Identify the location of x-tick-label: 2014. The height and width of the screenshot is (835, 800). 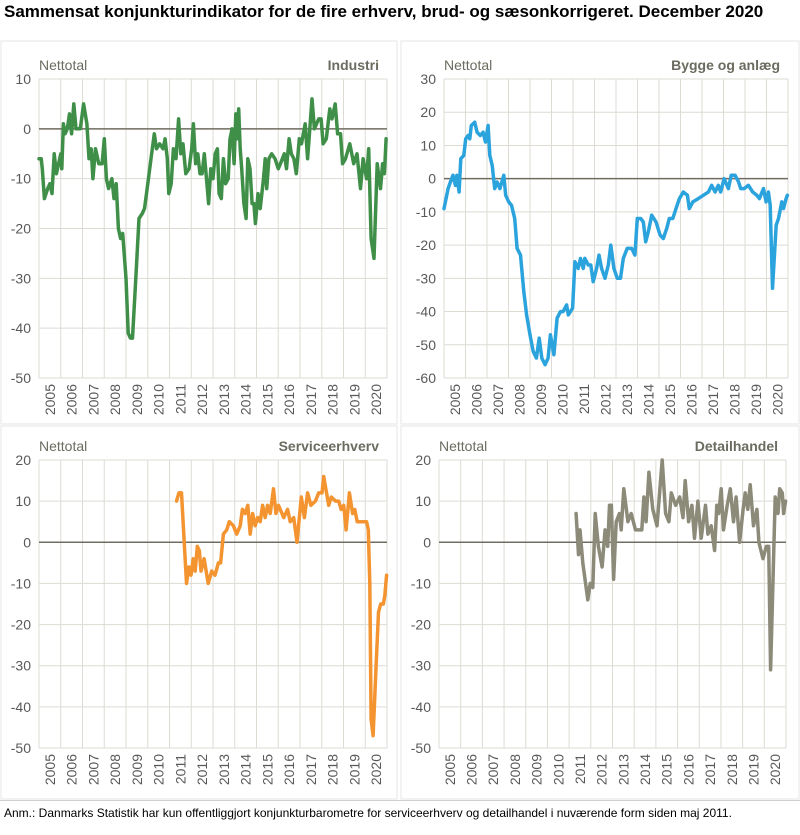
(648, 399).